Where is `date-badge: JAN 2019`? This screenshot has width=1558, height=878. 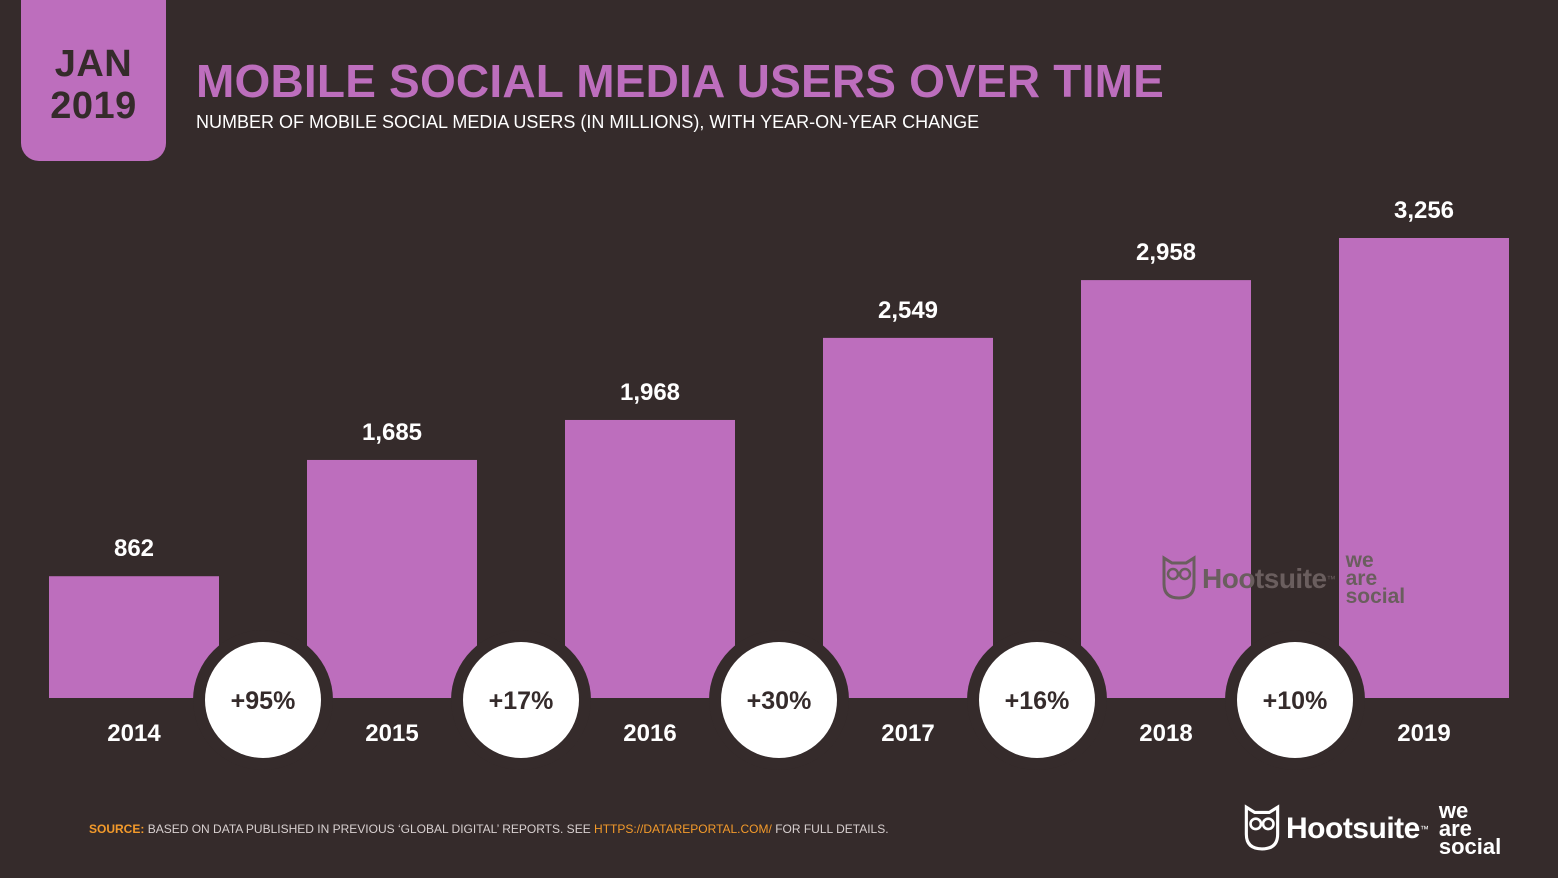
date-badge: JAN 2019 is located at coordinates (93, 80).